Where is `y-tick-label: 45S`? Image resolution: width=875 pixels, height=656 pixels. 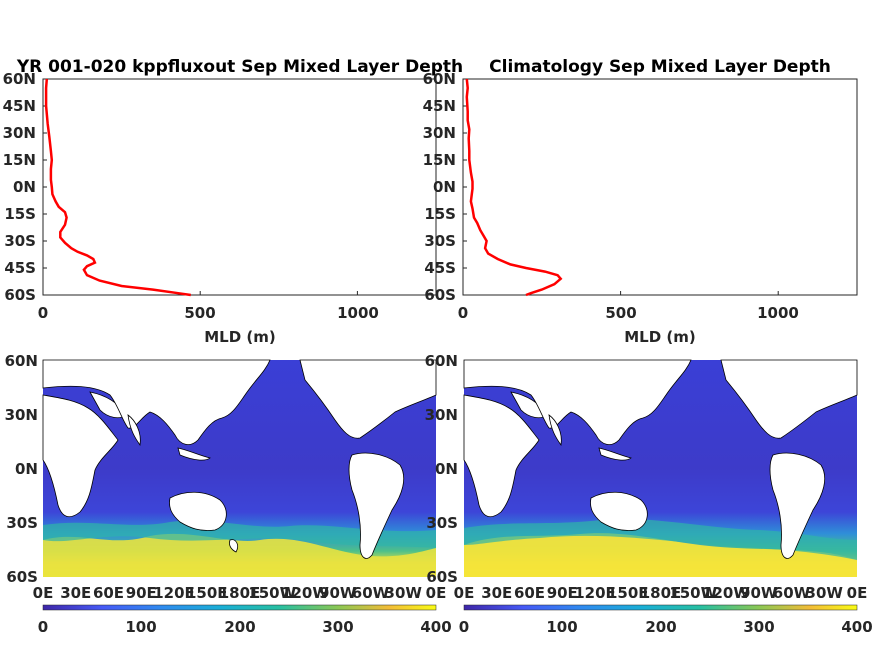 y-tick-label: 45S is located at coordinates (20, 268).